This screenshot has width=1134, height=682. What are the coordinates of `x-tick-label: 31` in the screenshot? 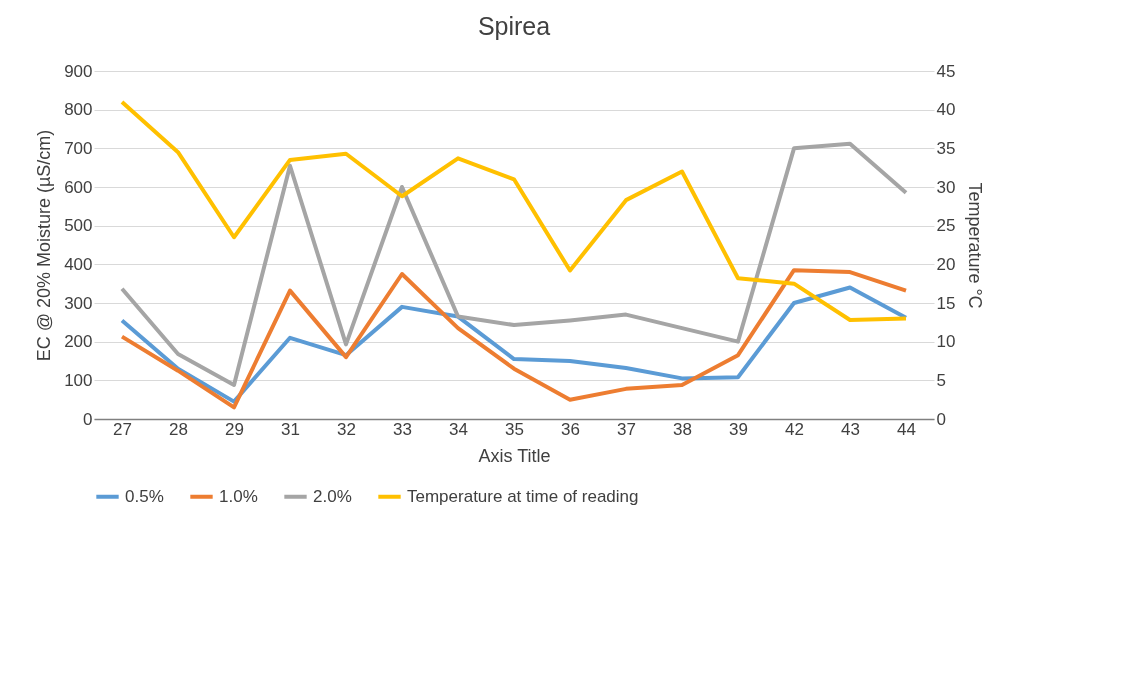 It's located at (290, 429).